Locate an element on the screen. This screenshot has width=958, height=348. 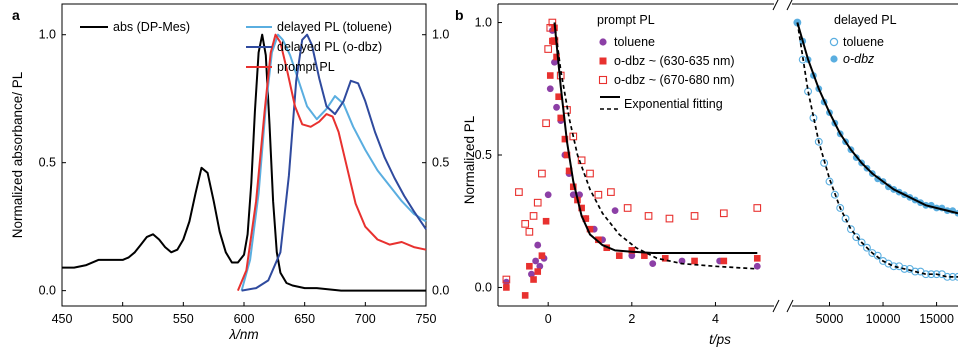
legend-title-delayed: delayed PL is located at coordinates (865, 20).